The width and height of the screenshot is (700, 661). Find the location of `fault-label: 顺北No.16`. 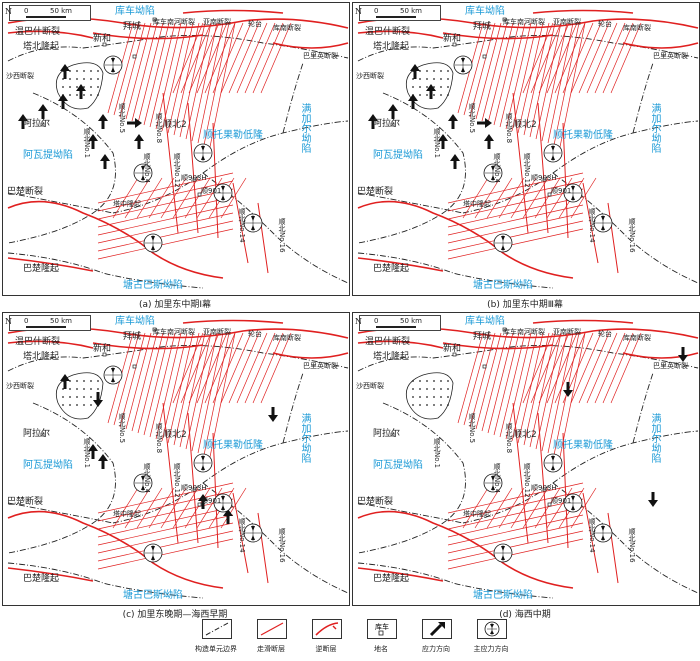

fault-label: 顺北No.16 is located at coordinates (282, 235).